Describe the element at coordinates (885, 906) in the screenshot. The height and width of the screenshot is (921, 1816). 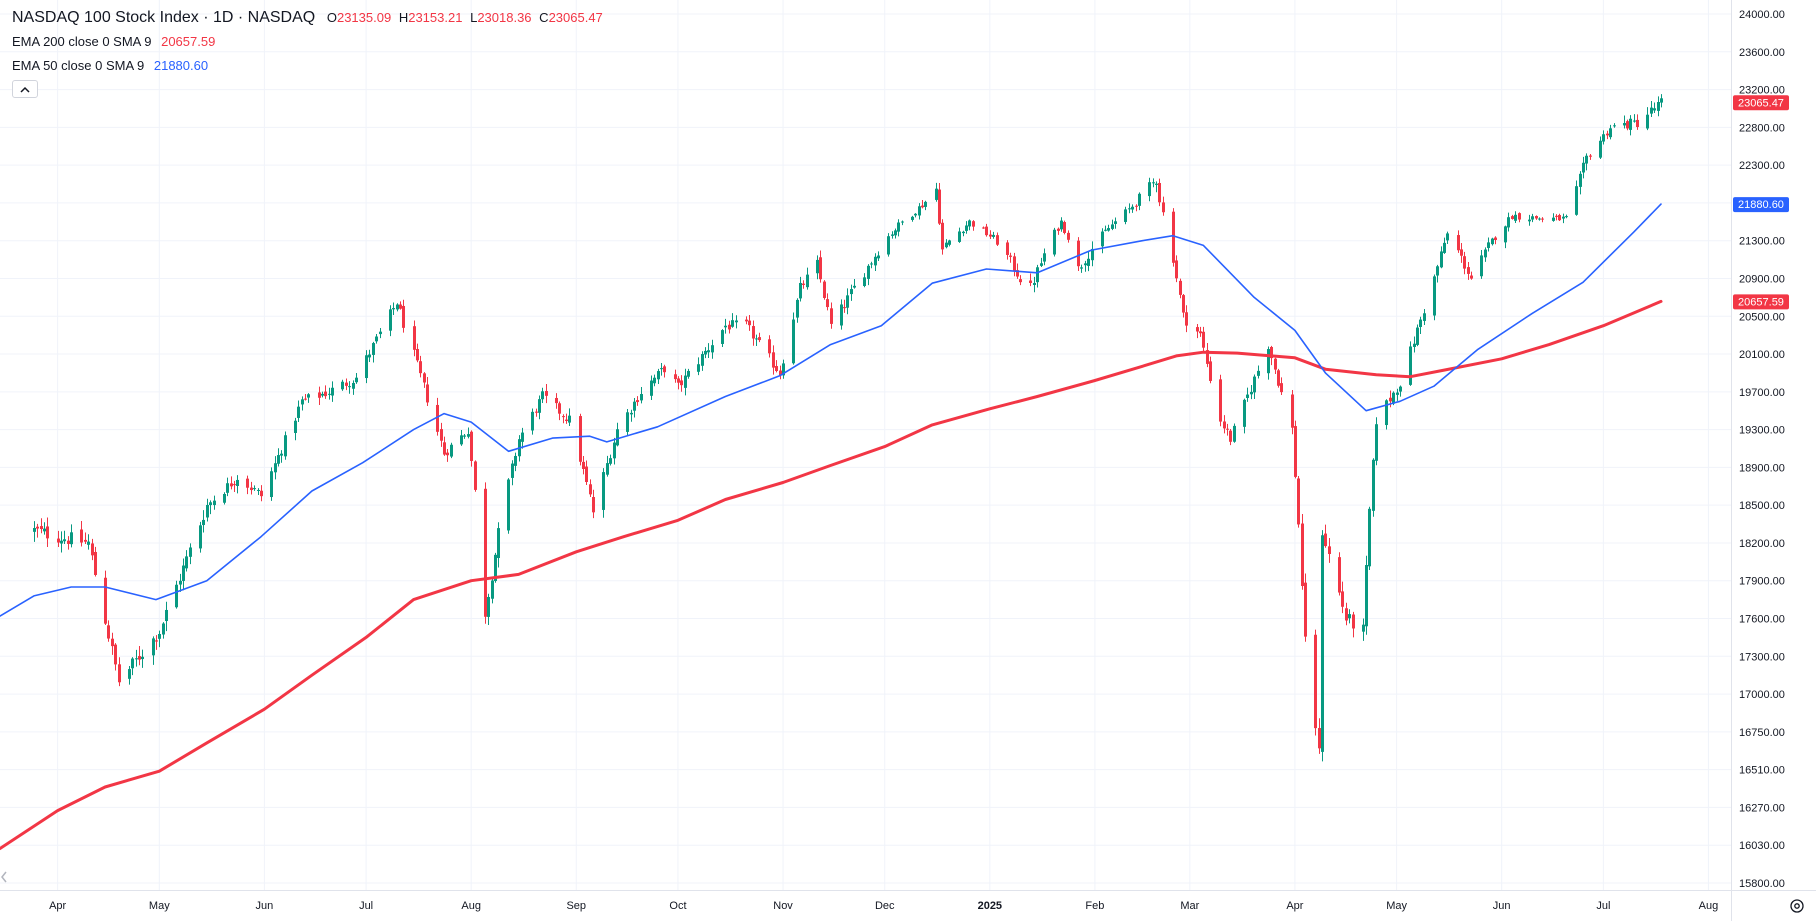
I see `time-axis-label: Dec` at that location.